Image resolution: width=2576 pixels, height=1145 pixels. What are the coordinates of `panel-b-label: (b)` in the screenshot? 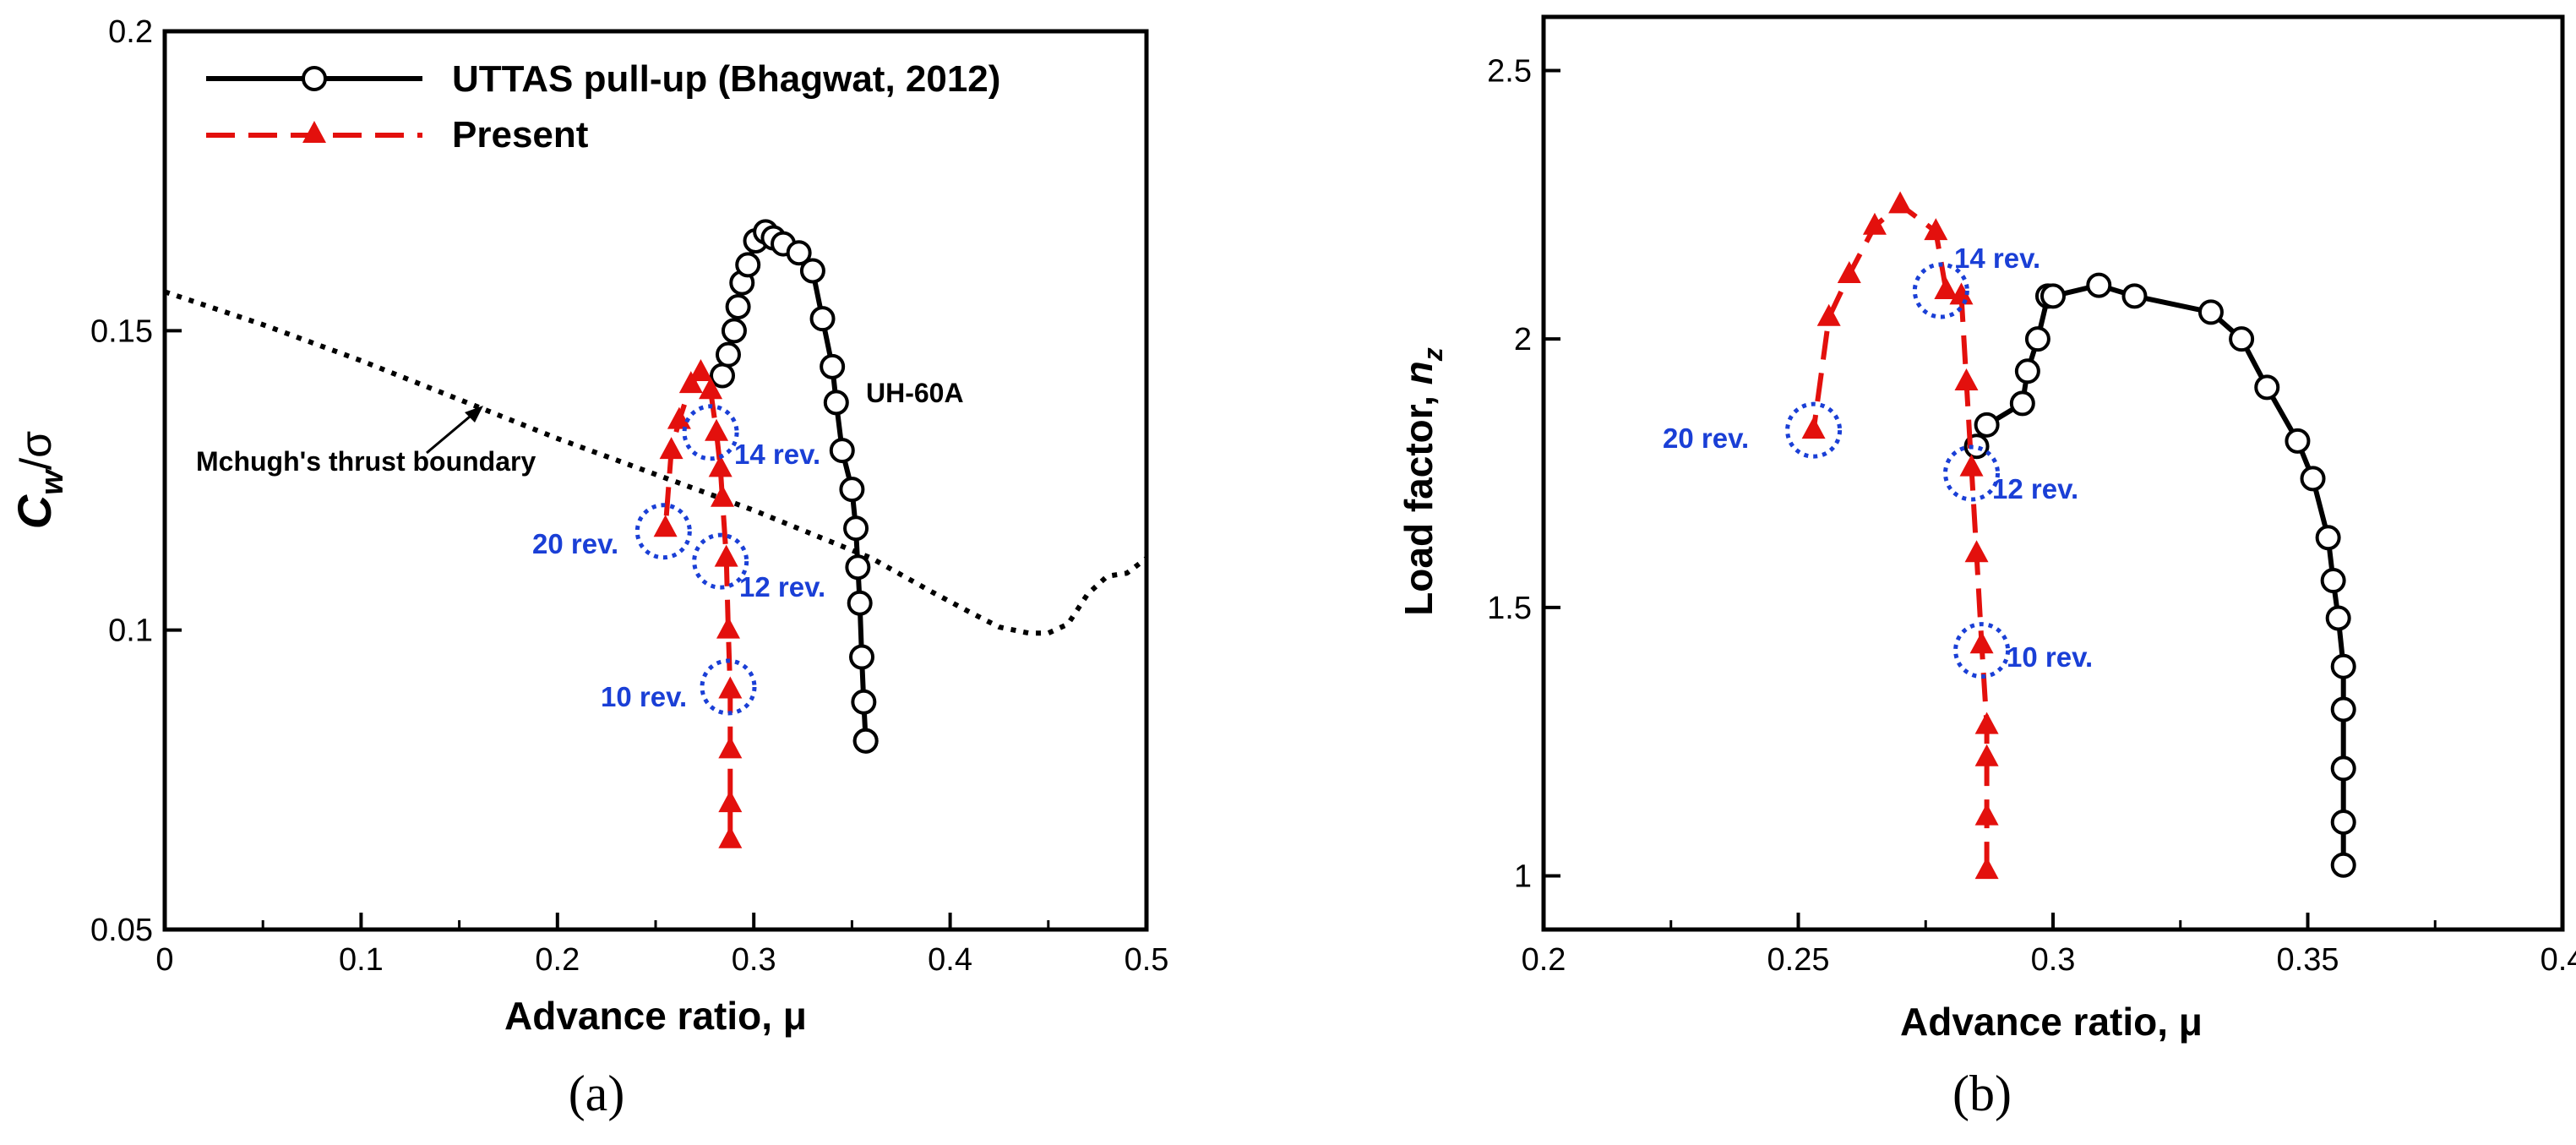 It's located at (1982, 1093).